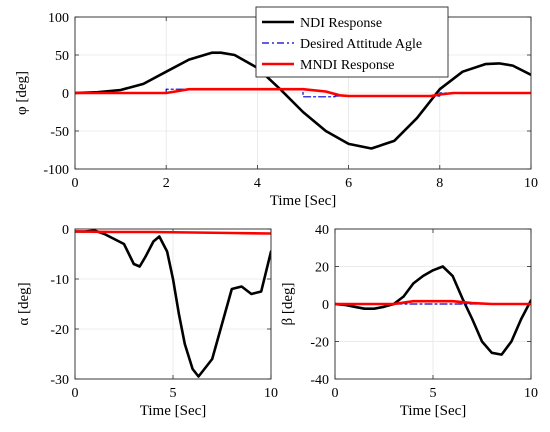 This screenshot has width=550, height=432. What do you see at coordinates (319, 380) in the screenshot?
I see `y-tick-label: -40` at bounding box center [319, 380].